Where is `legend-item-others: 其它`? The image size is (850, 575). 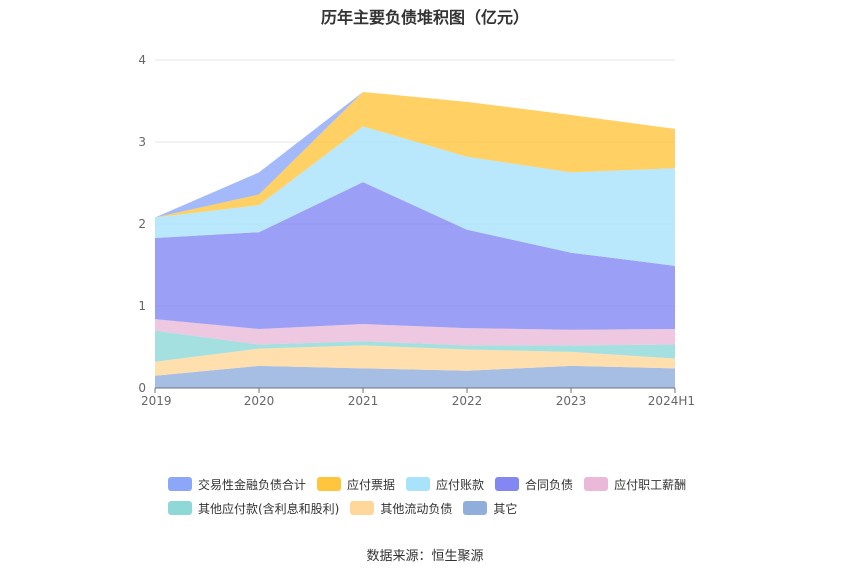
legend-item-others: 其它 is located at coordinates (490, 508).